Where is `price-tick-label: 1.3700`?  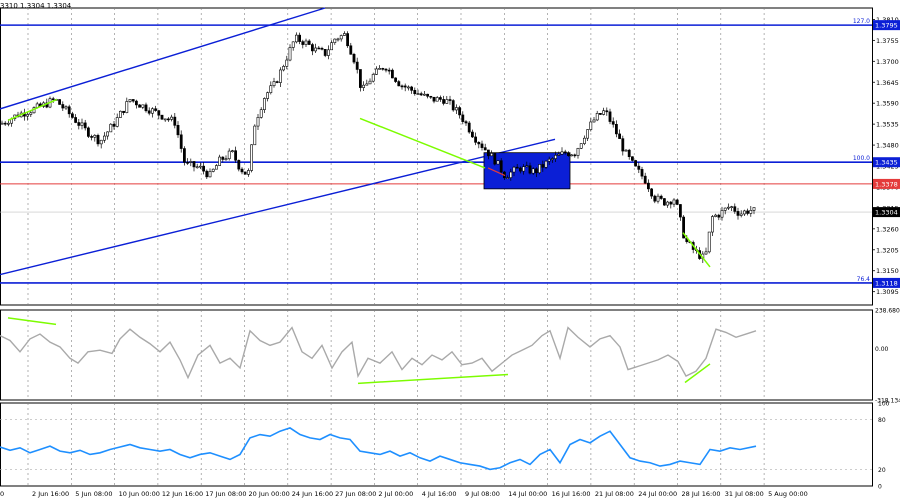 price-tick-label: 1.3700 is located at coordinates (887, 62).